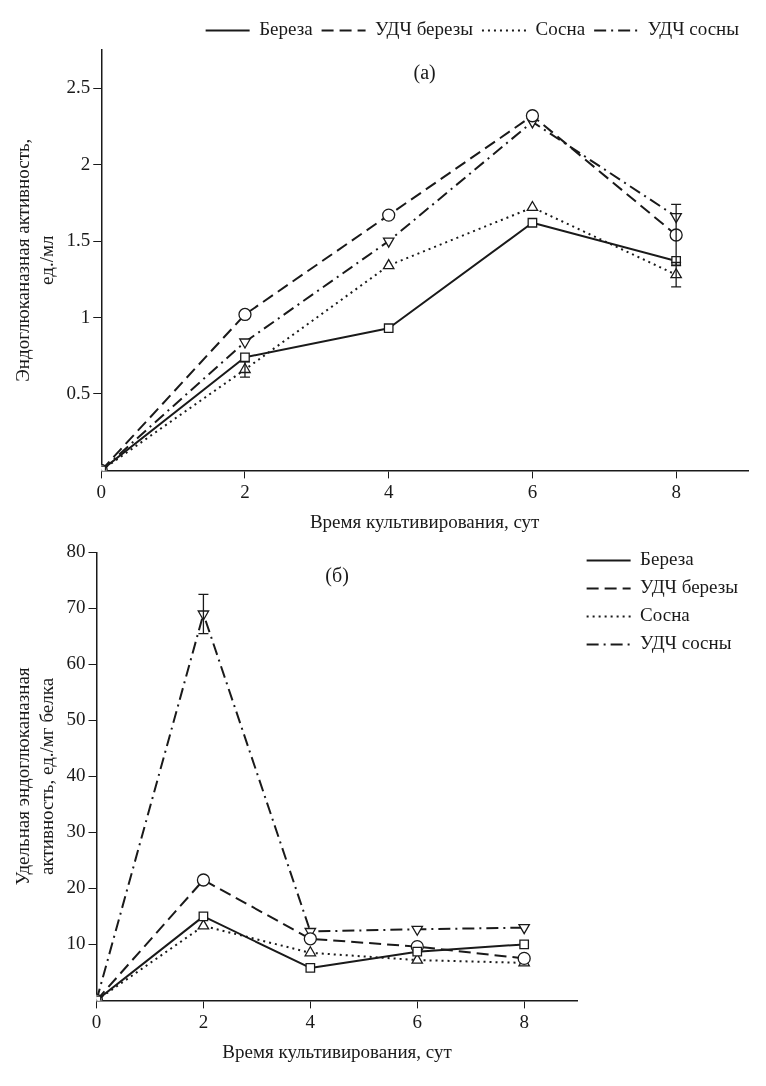 The height and width of the screenshot is (1086, 766). Describe the element at coordinates (76, 943) in the screenshot. I see `y-tick-label: 10` at that location.